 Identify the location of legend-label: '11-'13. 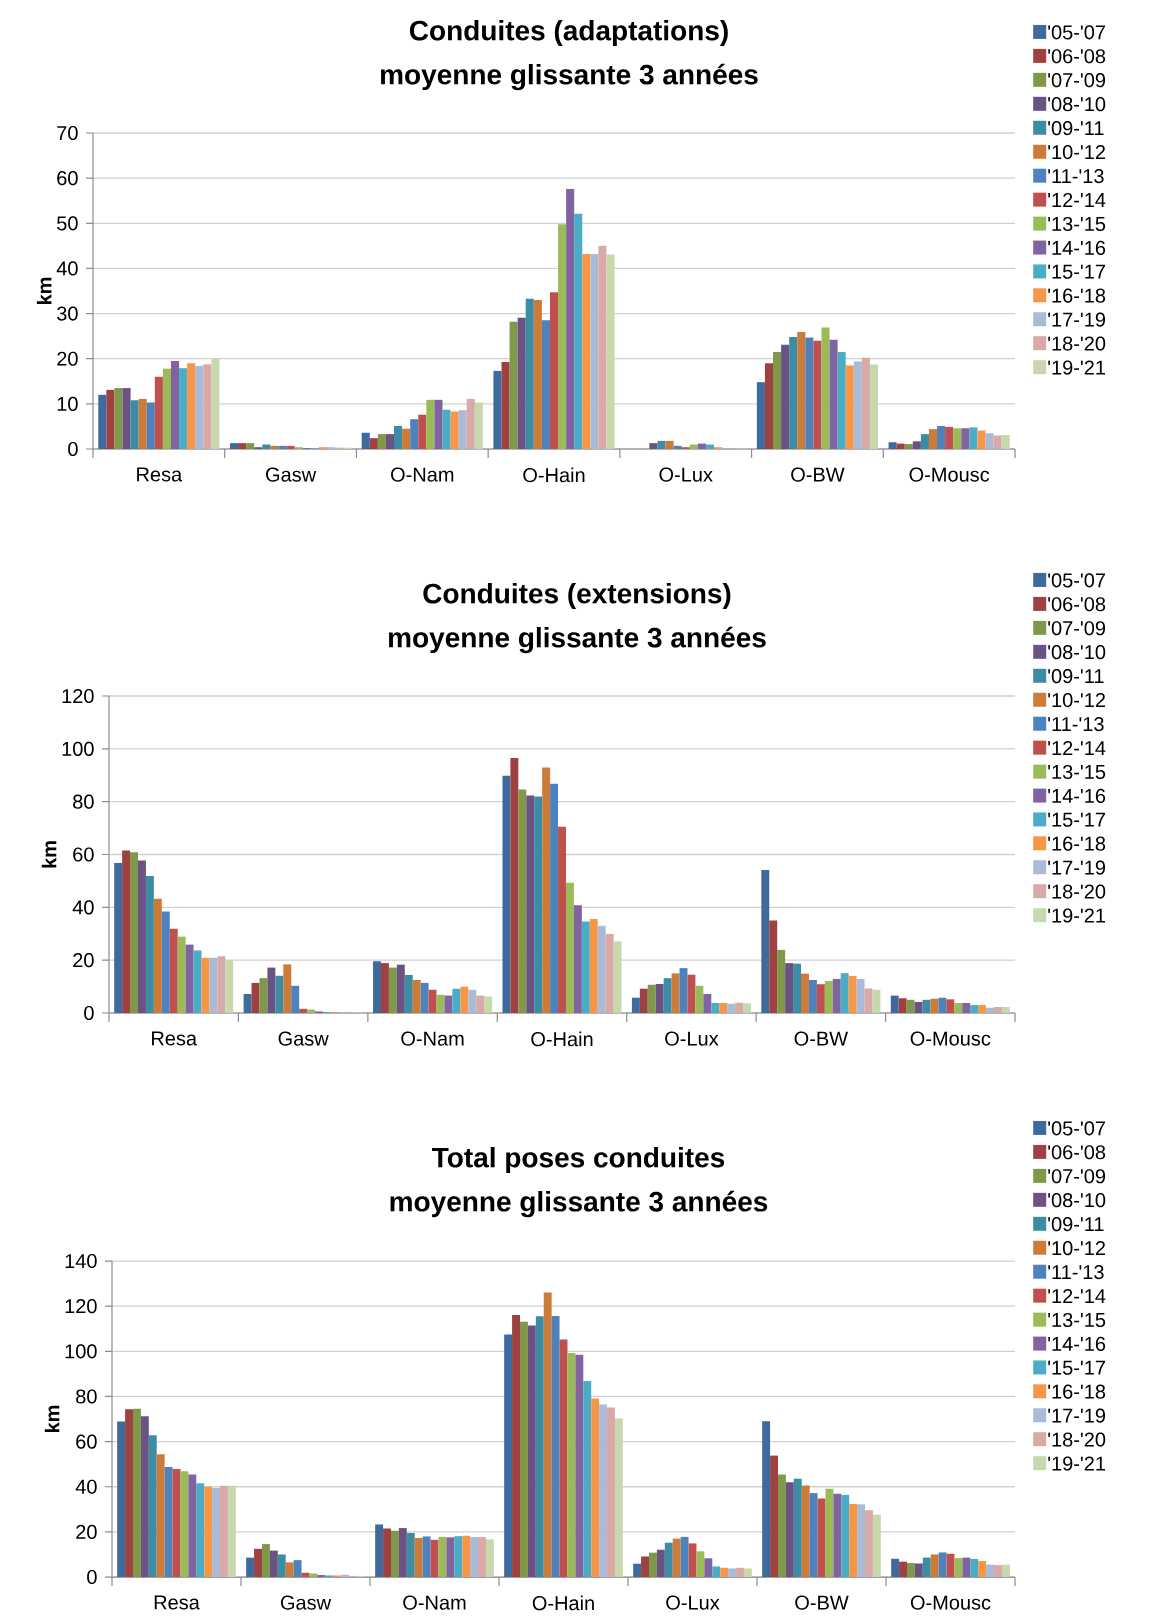
(1076, 1272).